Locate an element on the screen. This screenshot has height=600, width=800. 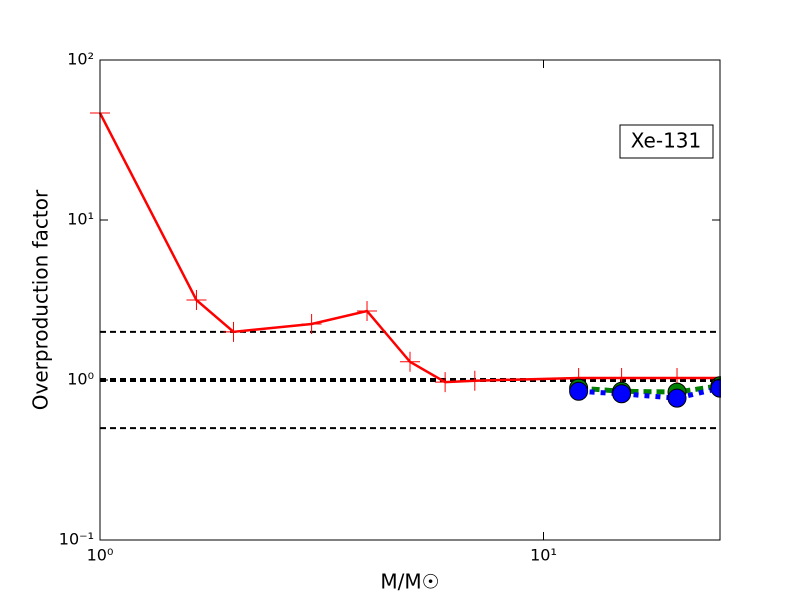
right-mask is located at coordinates (760, 300).